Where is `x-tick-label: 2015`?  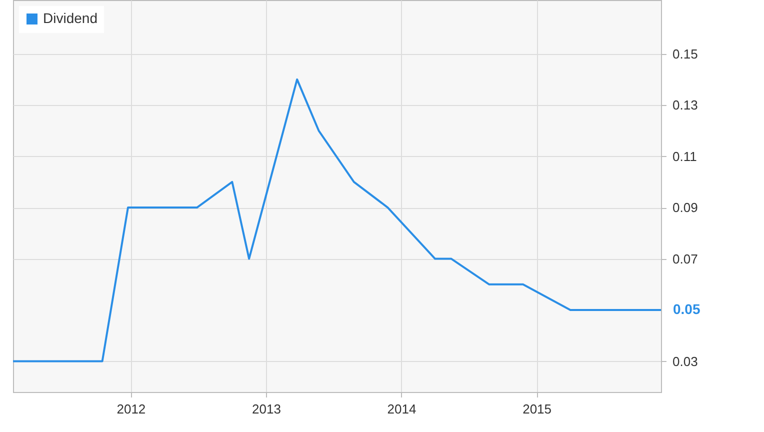 x-tick-label: 2015 is located at coordinates (537, 409).